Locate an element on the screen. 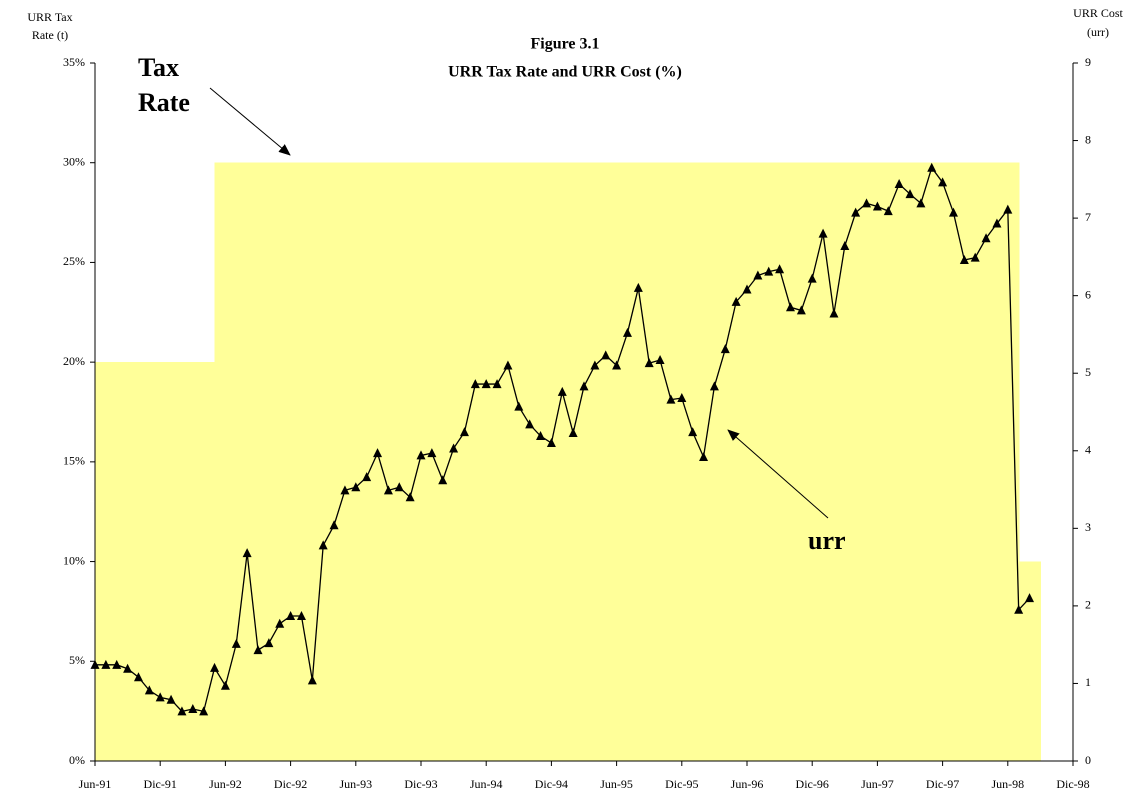 The width and height of the screenshot is (1131, 799). y2-axis-label: URR Cost is located at coordinates (1098, 13).